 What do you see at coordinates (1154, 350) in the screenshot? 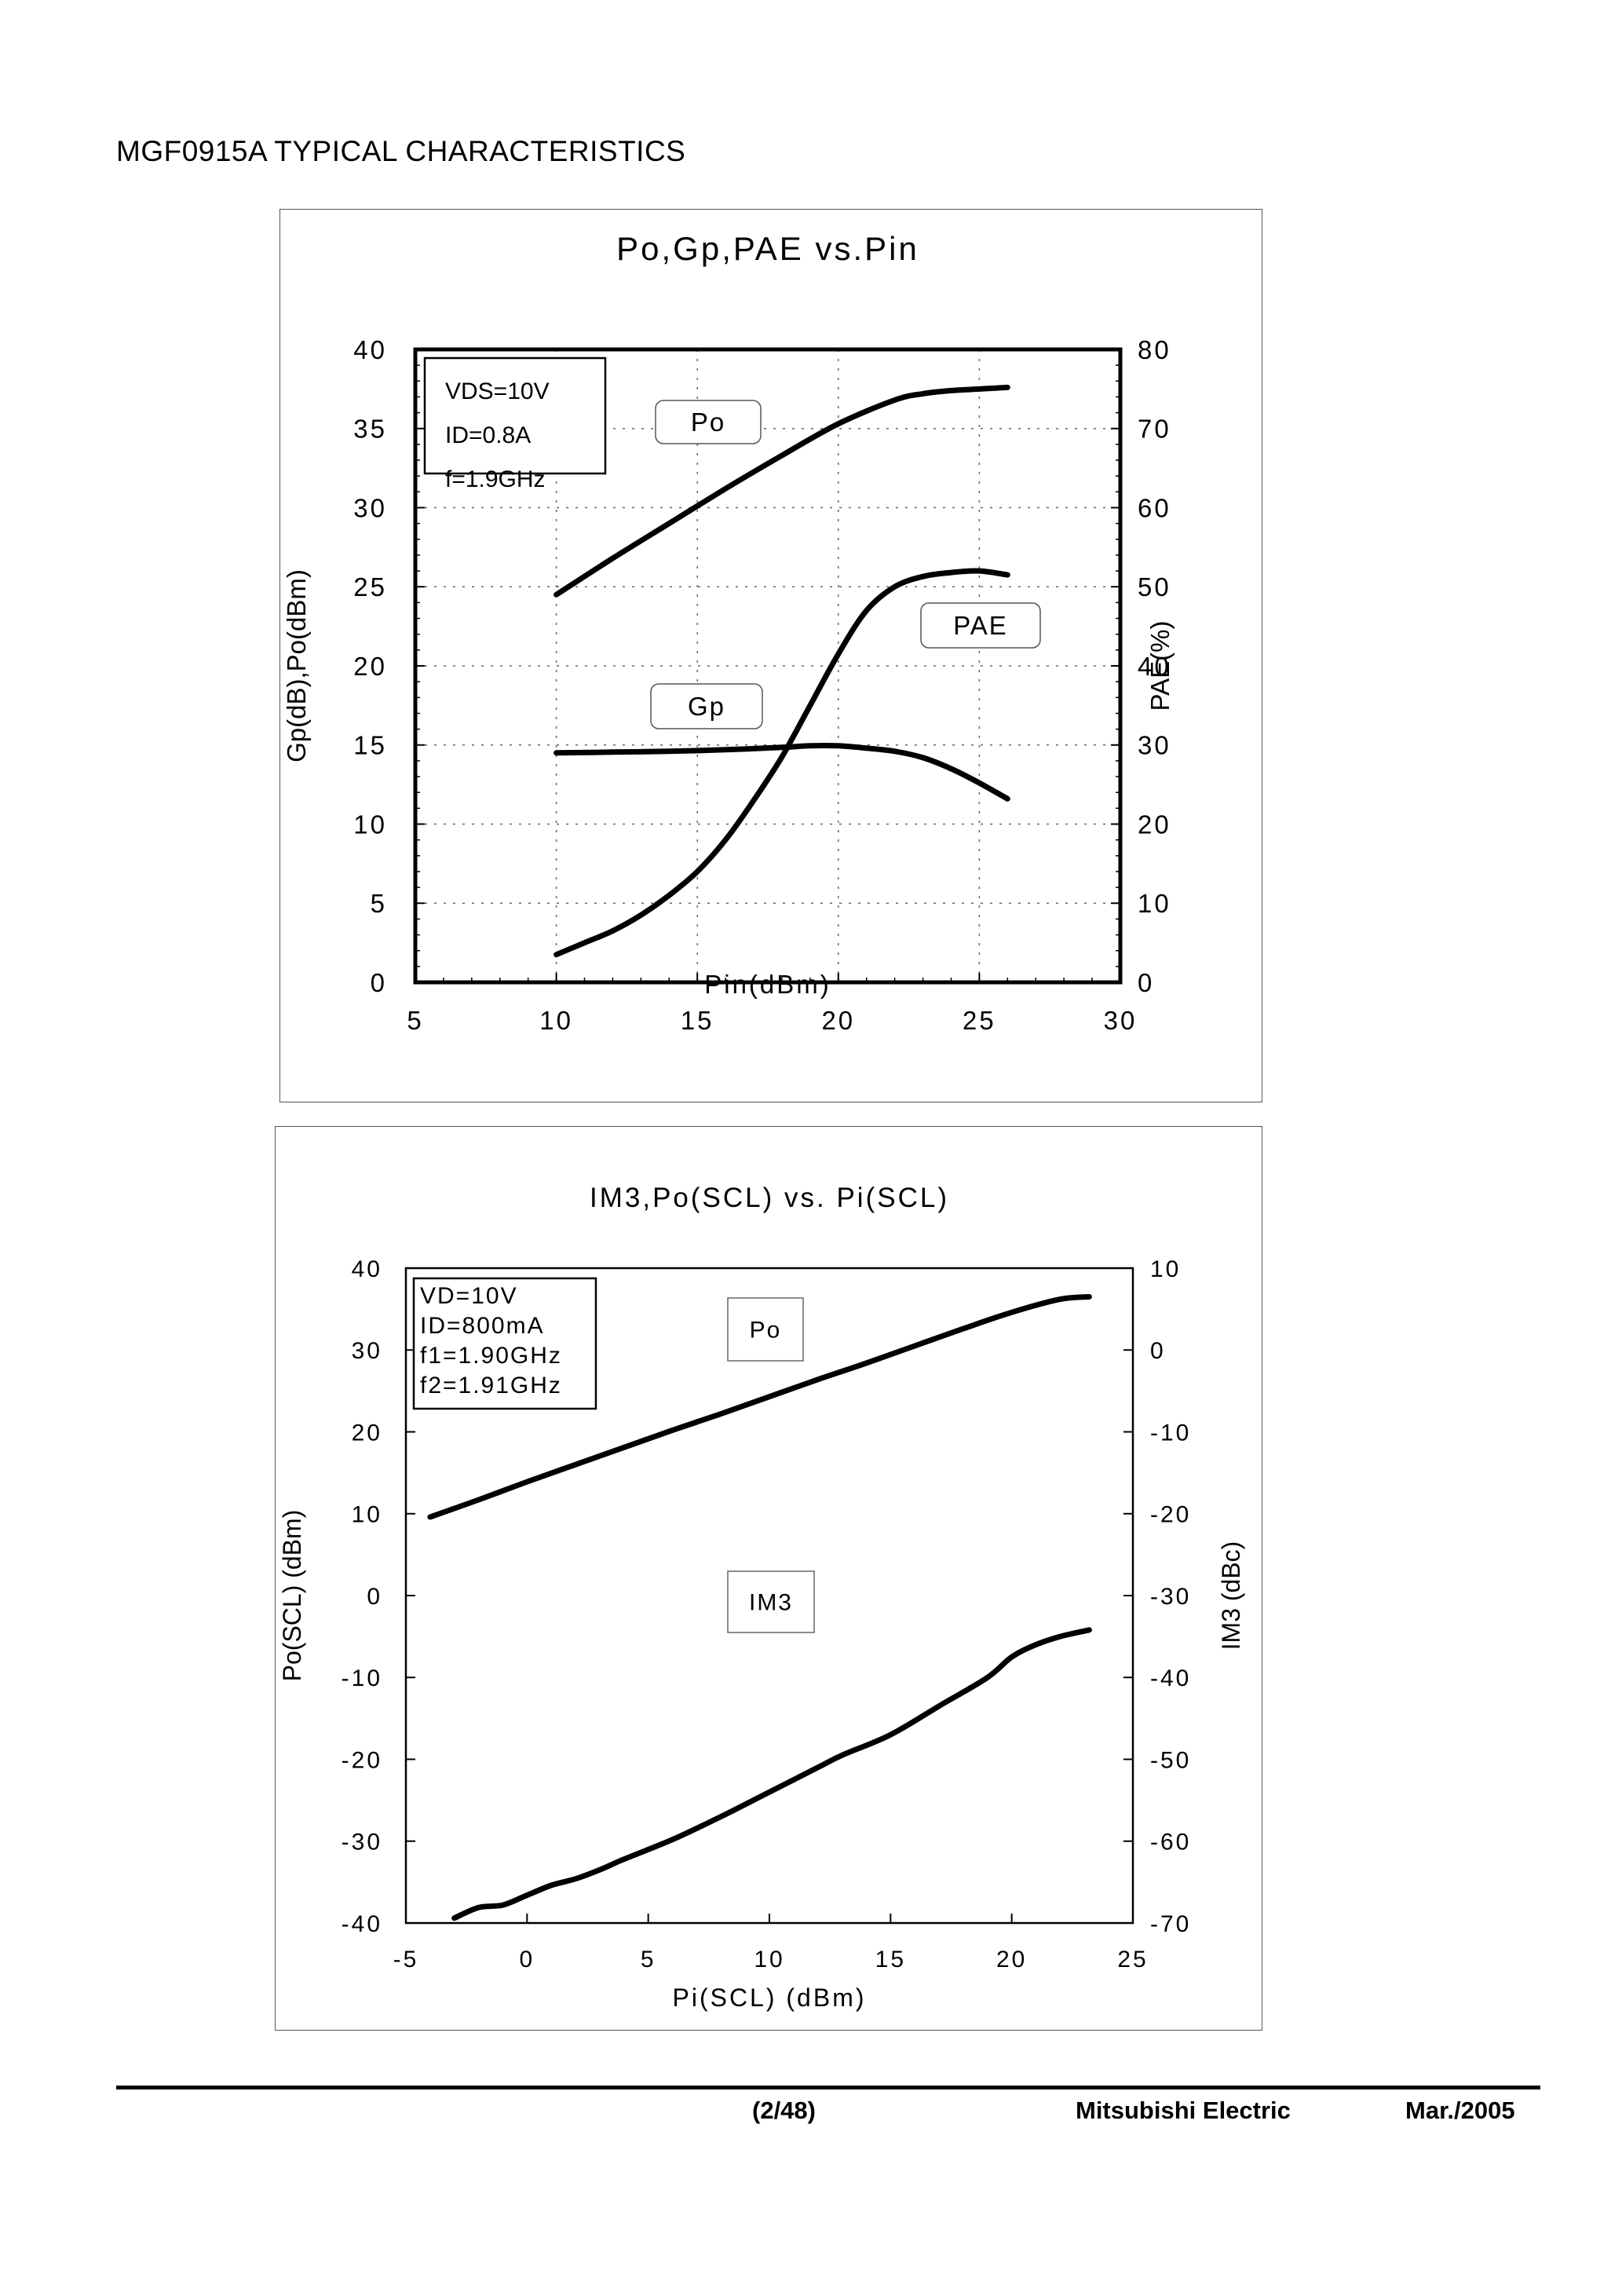
I see `y2-tick-label: 80` at bounding box center [1154, 350].